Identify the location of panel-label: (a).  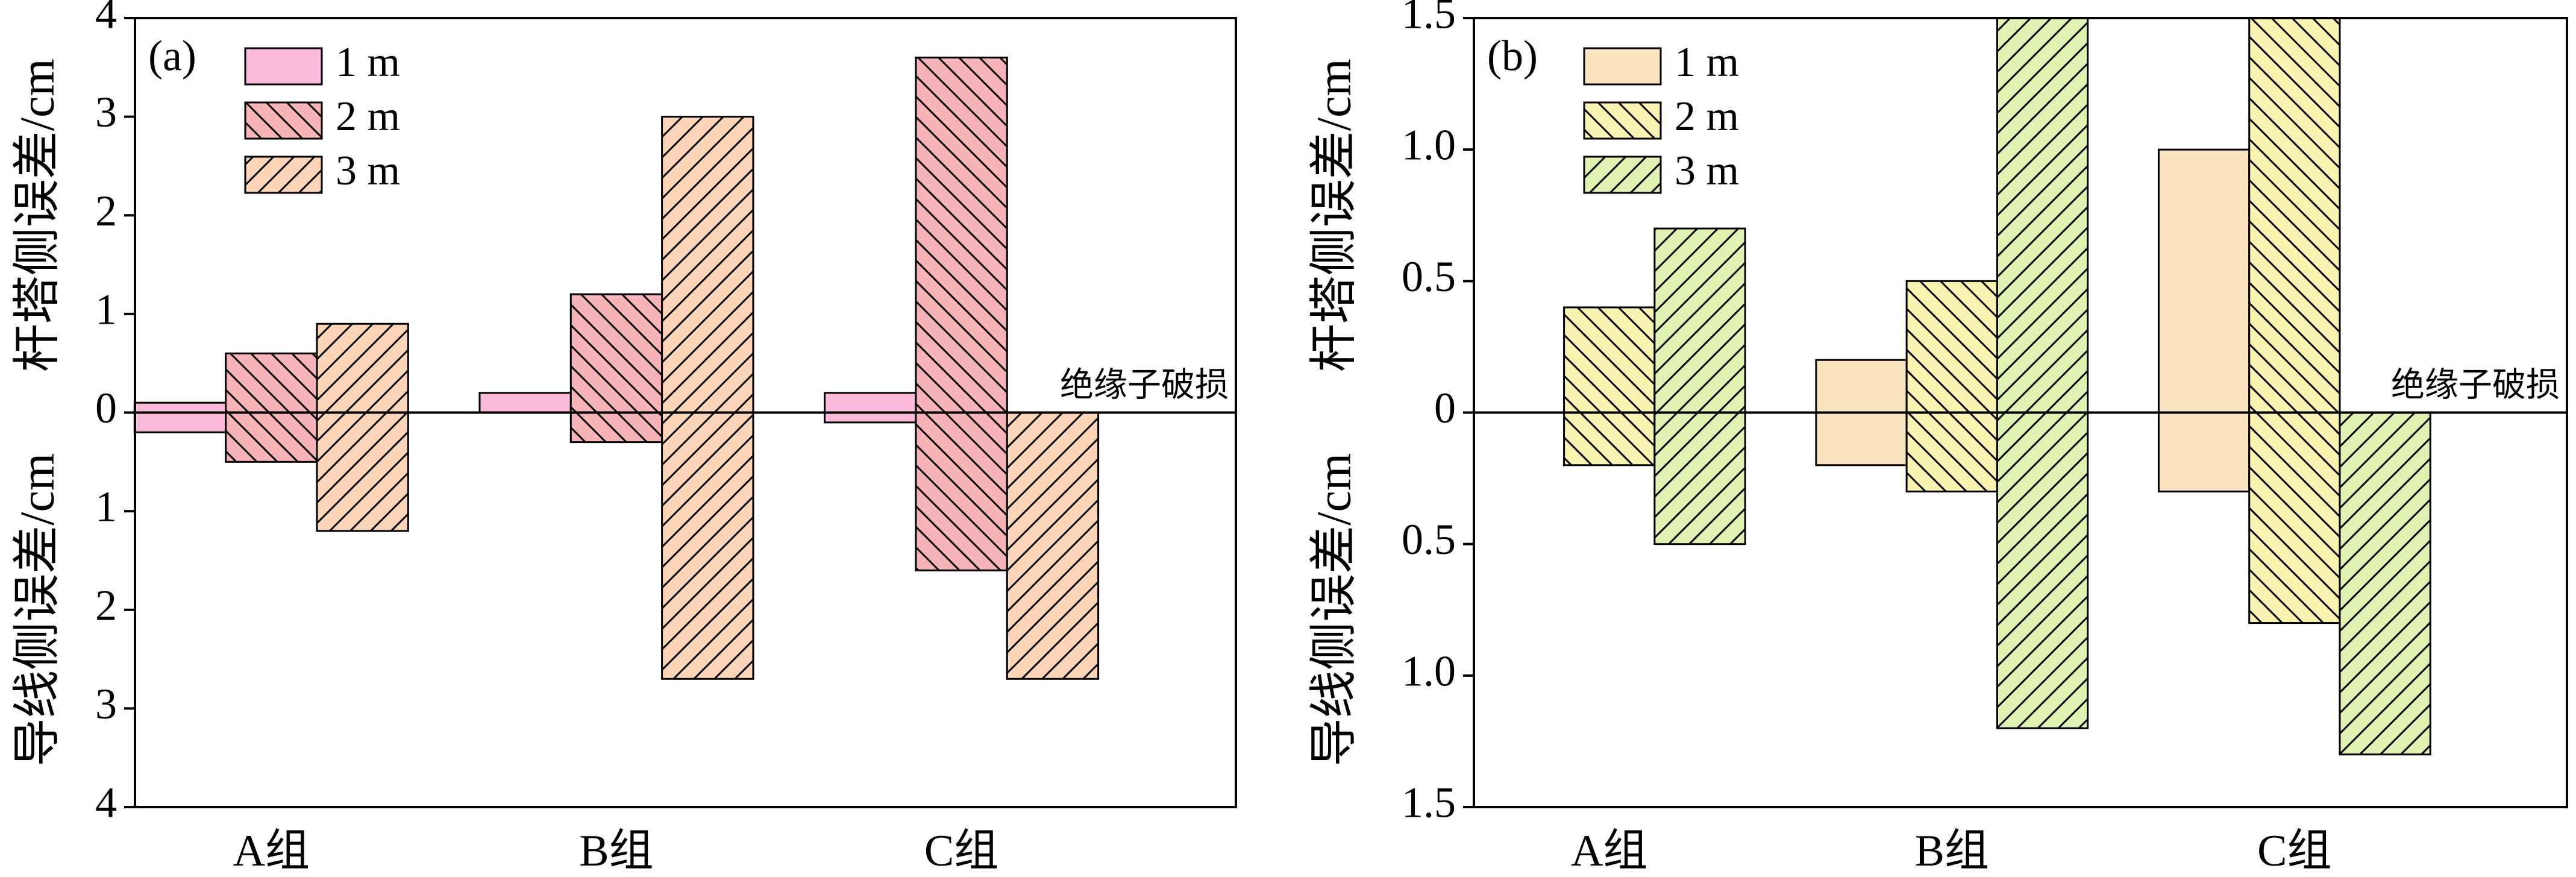
(172, 56).